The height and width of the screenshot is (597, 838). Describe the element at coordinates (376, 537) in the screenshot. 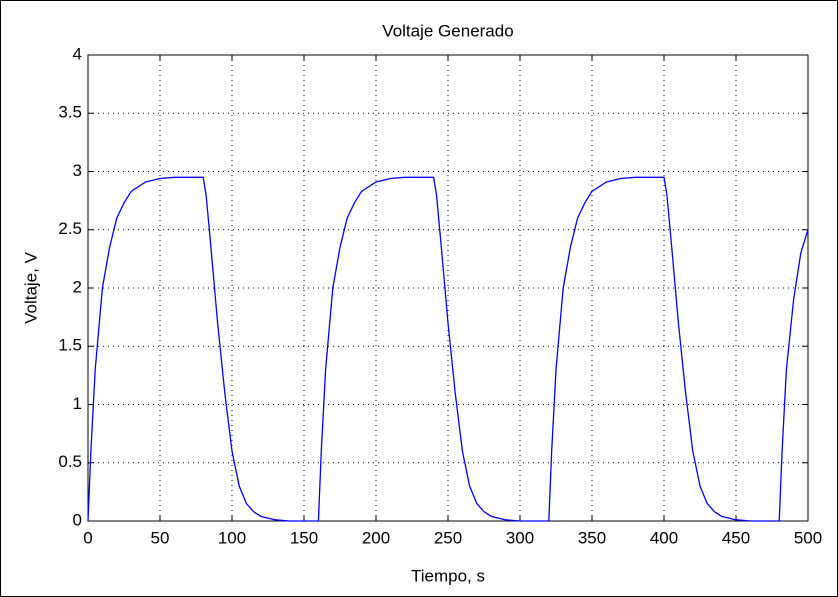

I see `x-tick-label: 200` at that location.